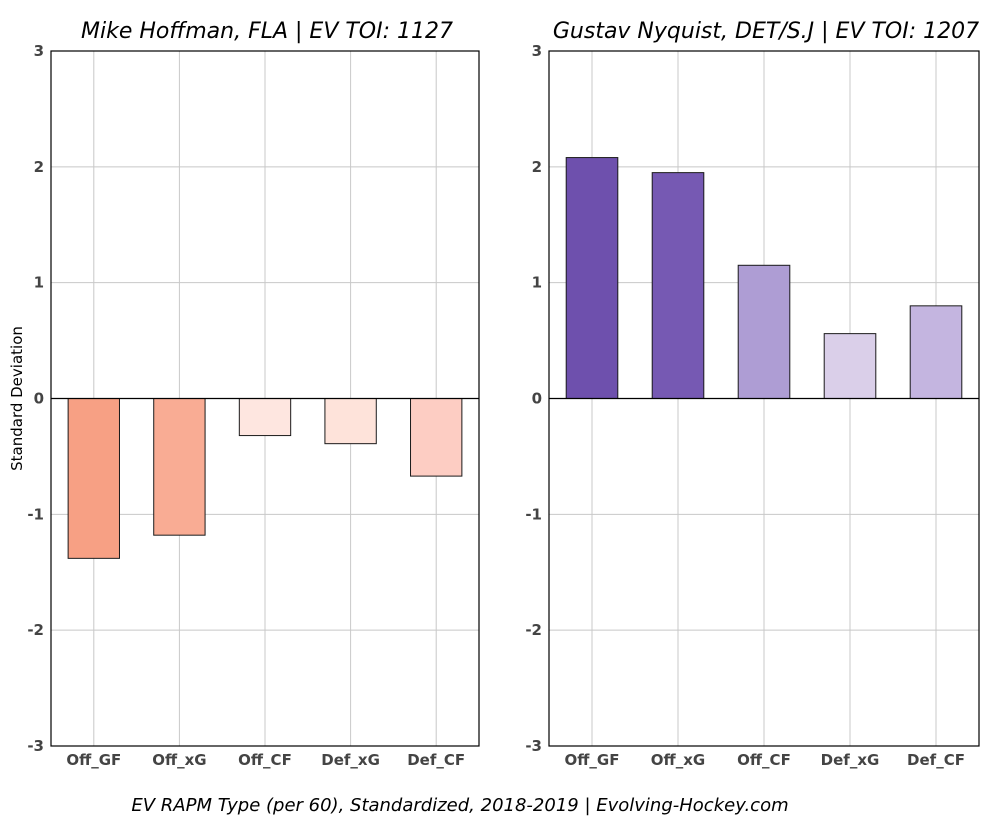 This screenshot has width=1000, height=823. I want to click on chart-title: Mike Hoffman, FLA | EV TOI: 1127, so click(267, 31).